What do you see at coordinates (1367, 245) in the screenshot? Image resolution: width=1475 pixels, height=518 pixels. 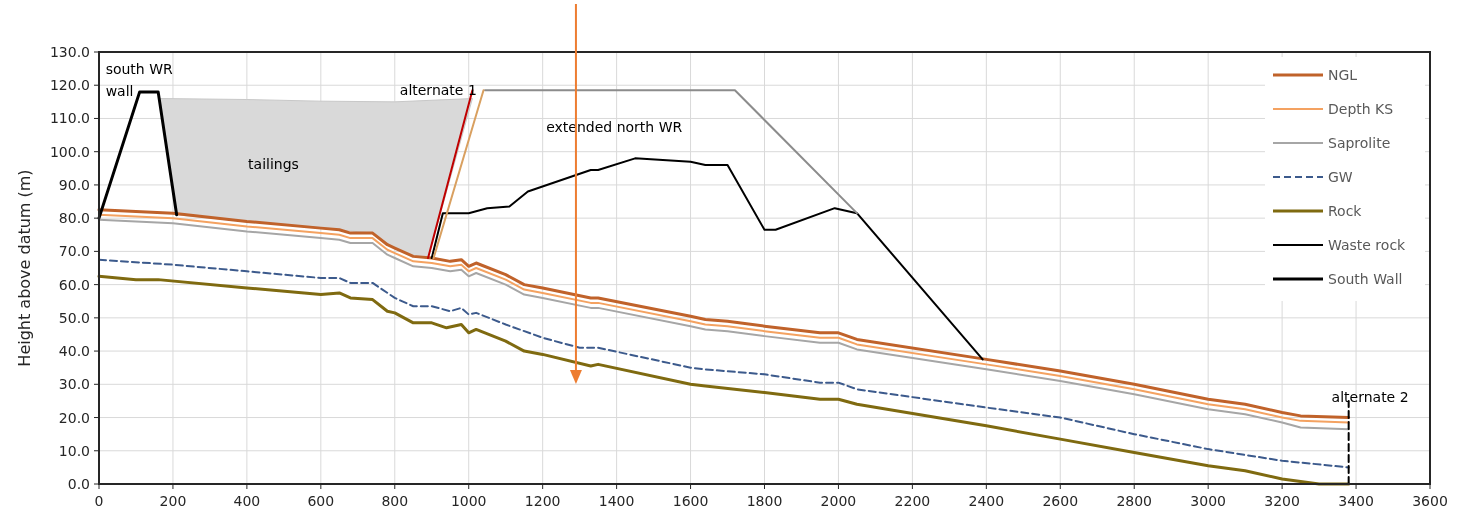 I see `legend-label: Waste rock` at bounding box center [1367, 245].